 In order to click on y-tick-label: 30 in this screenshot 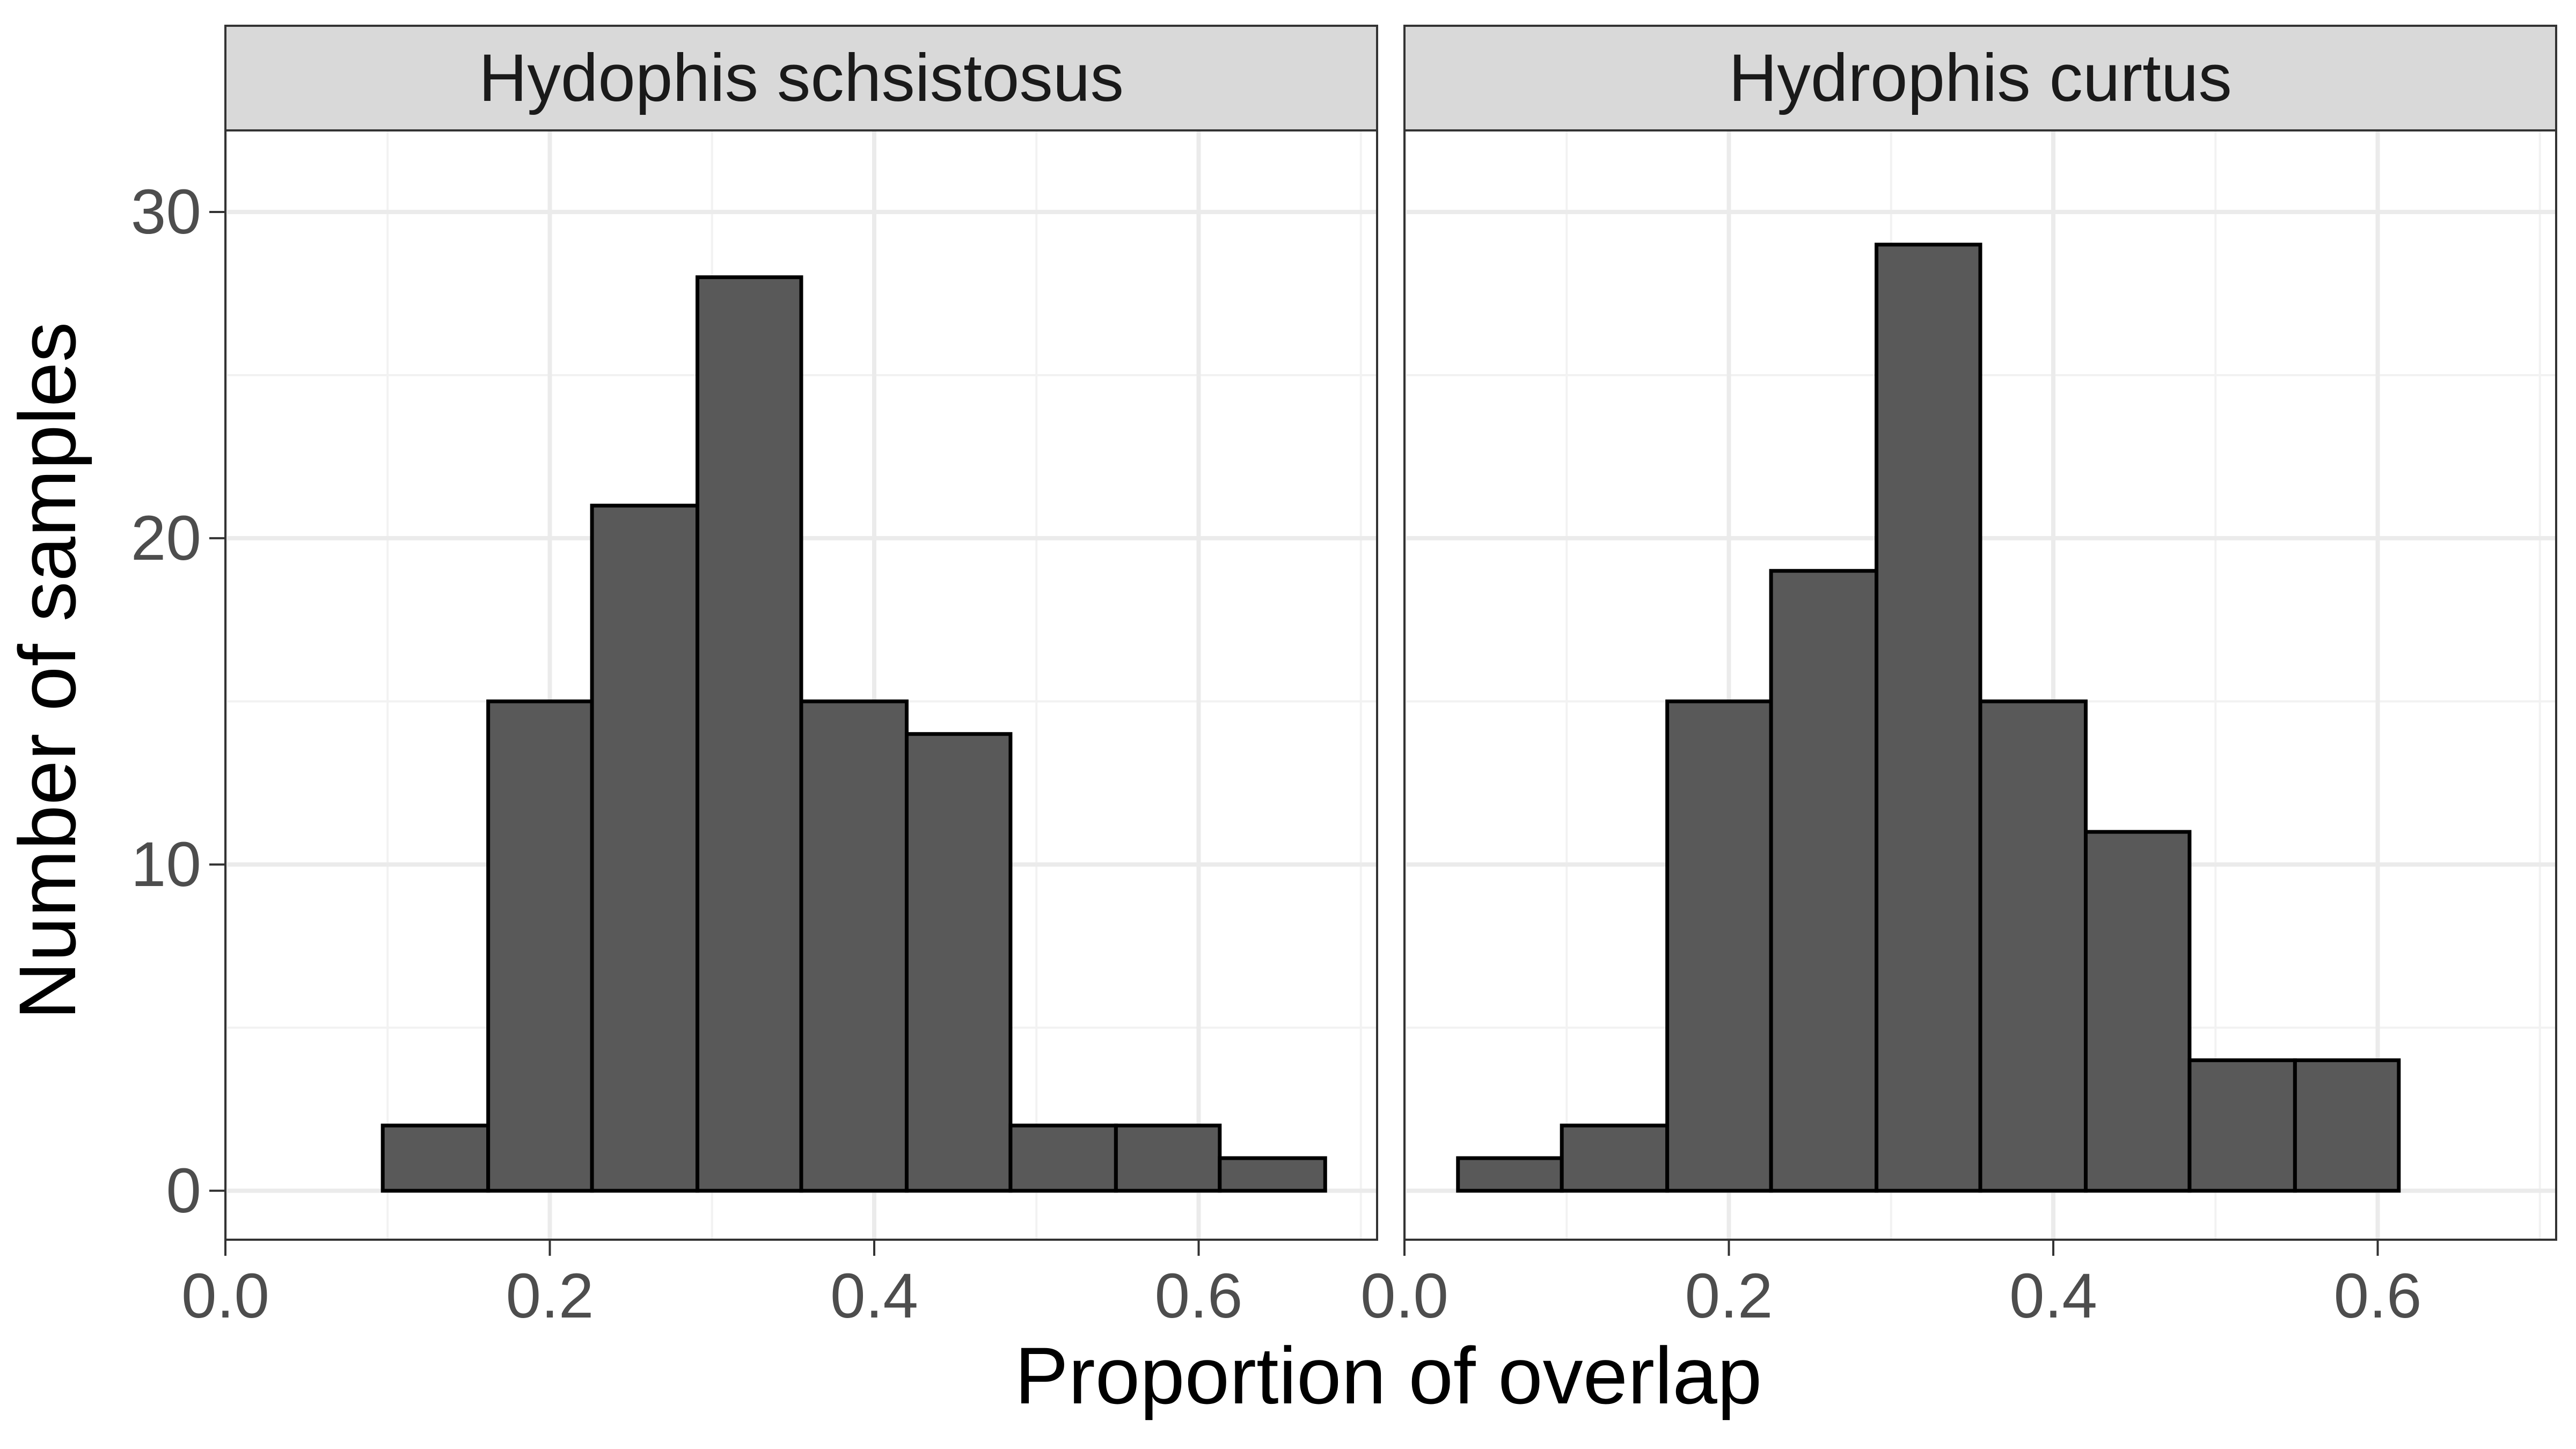, I will do `click(166, 212)`.